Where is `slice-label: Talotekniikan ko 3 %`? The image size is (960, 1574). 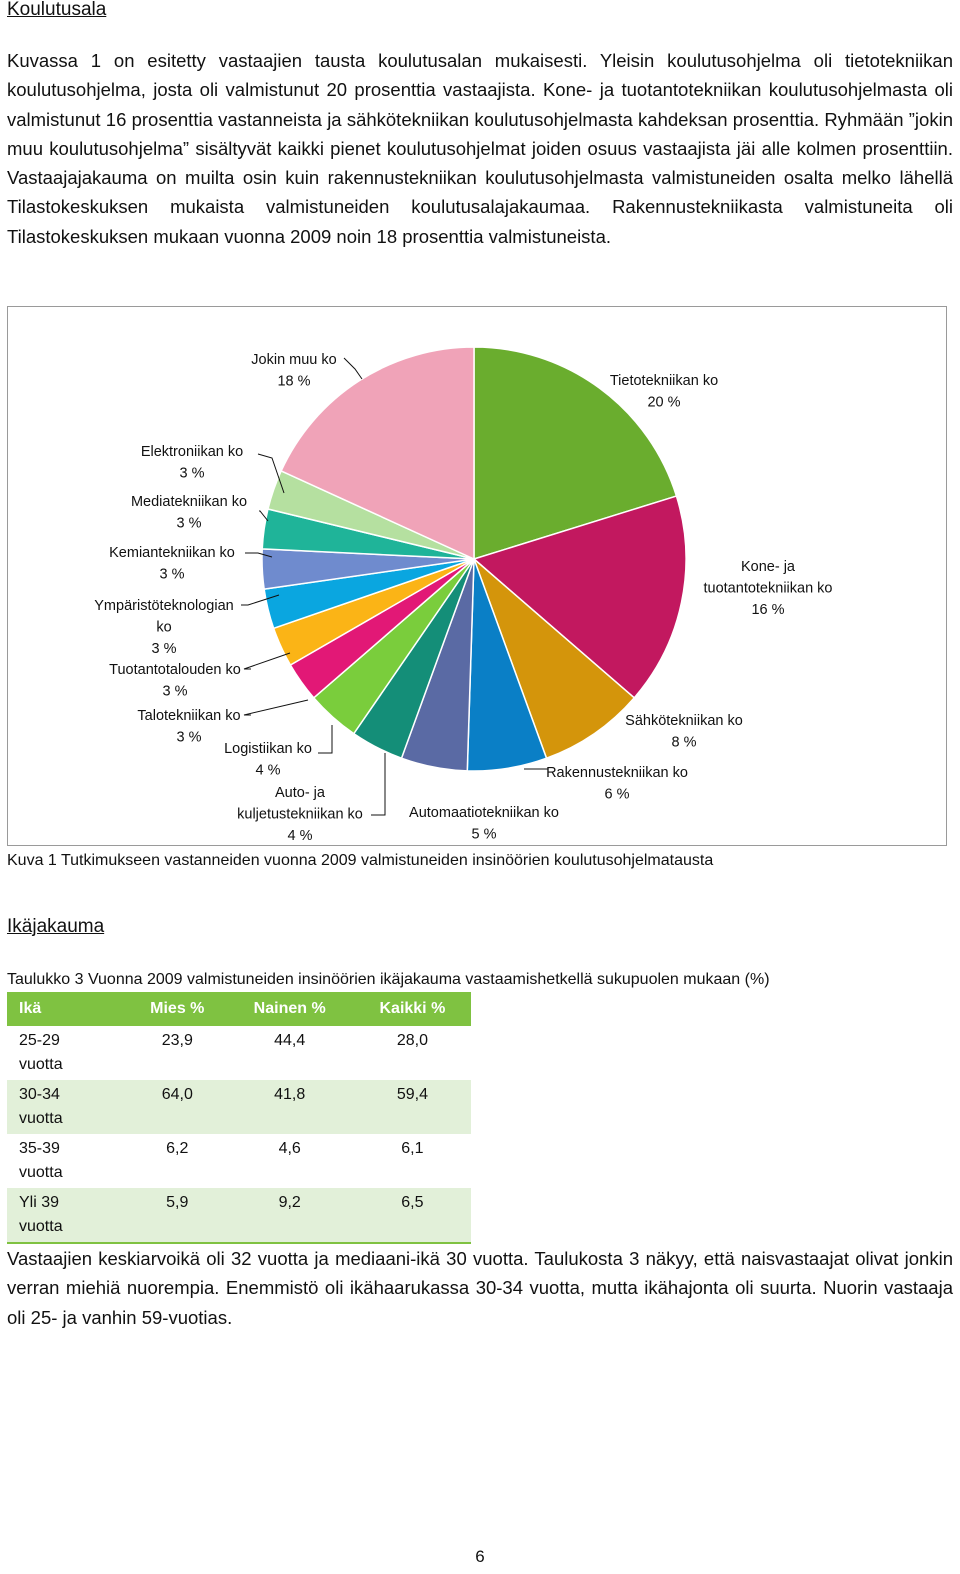 slice-label: Talotekniikan ko 3 % is located at coordinates (188, 727).